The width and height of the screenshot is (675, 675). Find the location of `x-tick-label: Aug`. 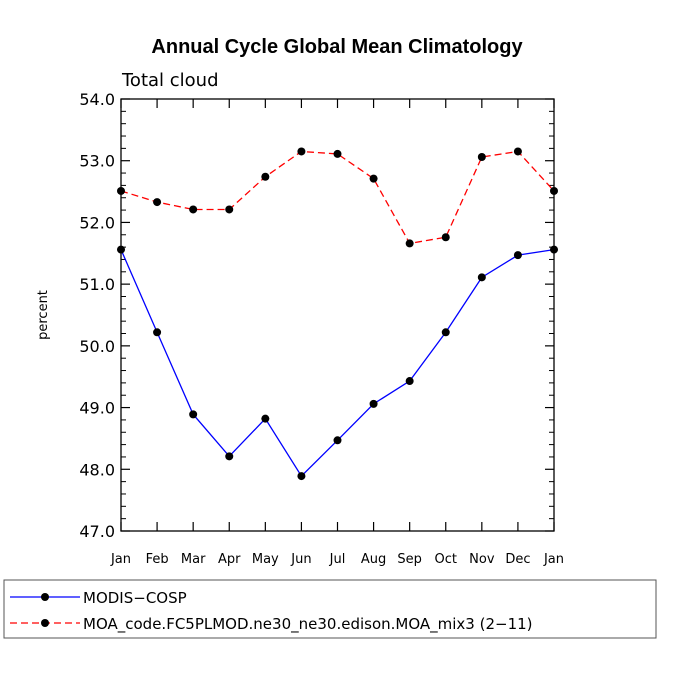

x-tick-label: Aug is located at coordinates (373, 559).